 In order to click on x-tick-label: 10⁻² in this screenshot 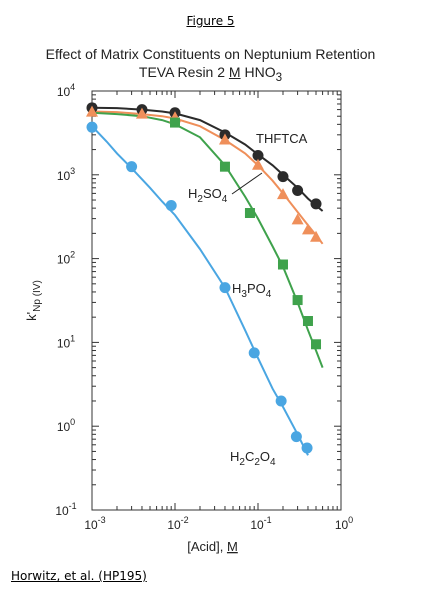, I will do `click(177, 523)`.